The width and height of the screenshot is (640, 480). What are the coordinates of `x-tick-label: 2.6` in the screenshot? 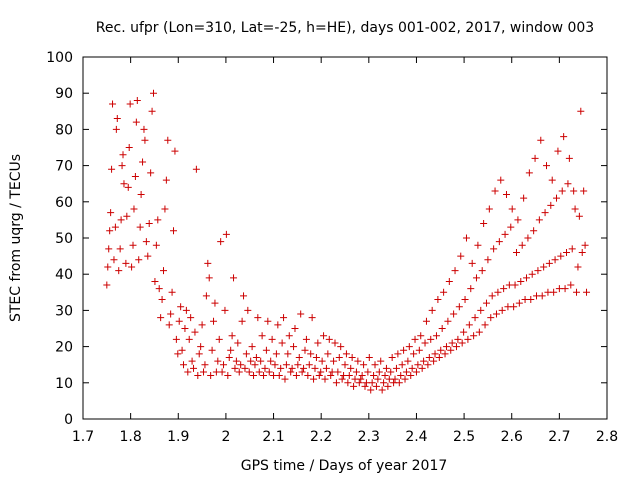 It's located at (512, 437).